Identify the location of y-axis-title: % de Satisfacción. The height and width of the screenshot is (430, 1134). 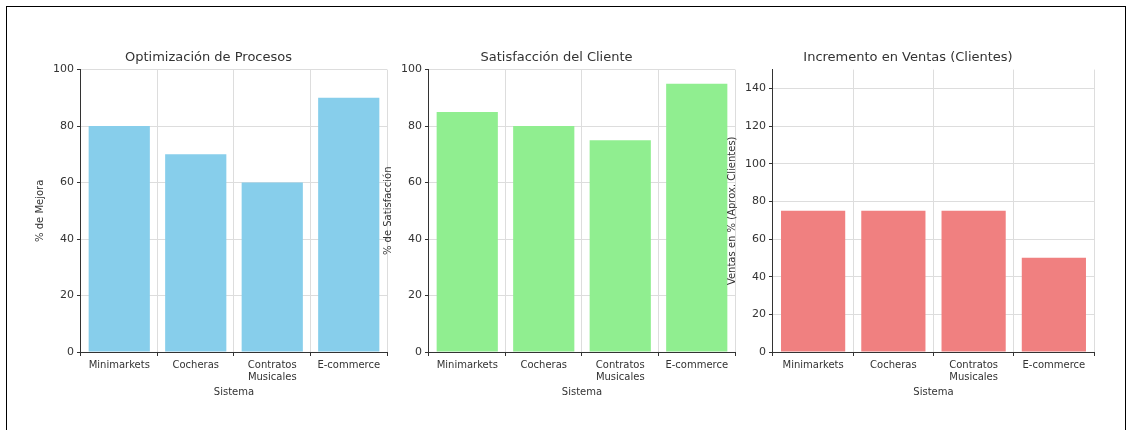
(387, 211).